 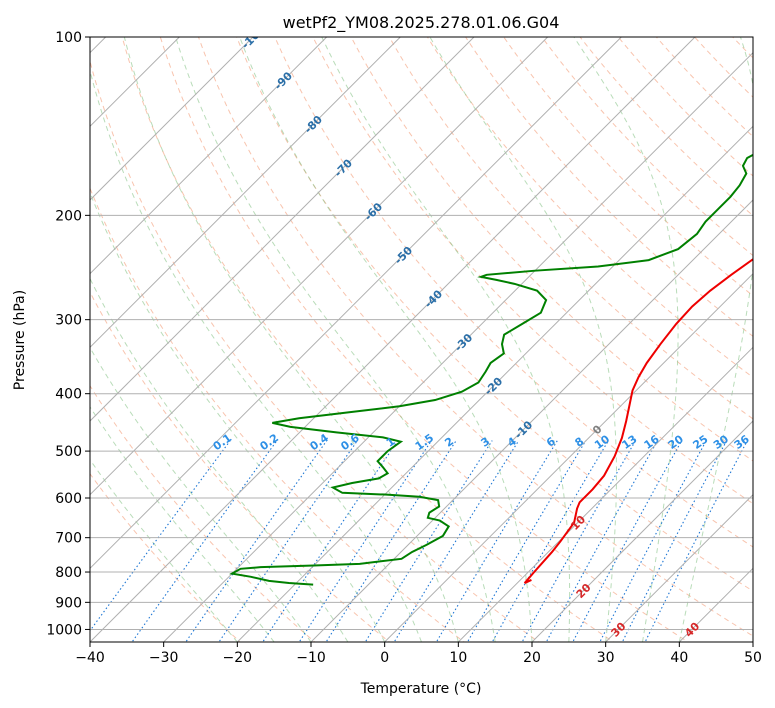 I want to click on x-tick-label: 40, so click(x=679, y=658).